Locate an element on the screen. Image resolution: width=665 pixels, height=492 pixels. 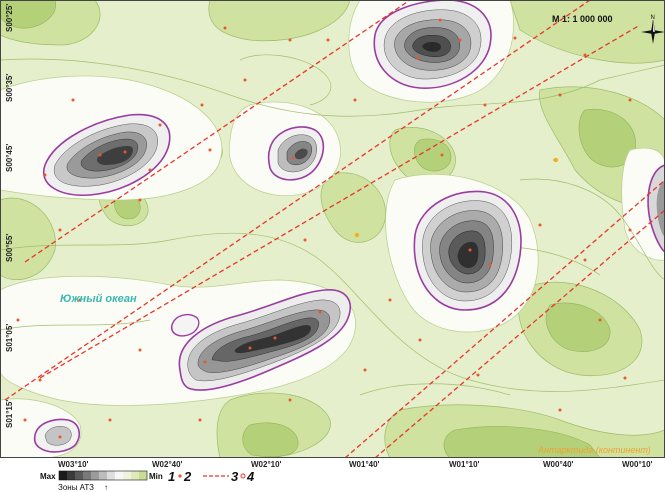
legend: Max Min Зоны АТЗ ↑ 1 2 3 4 is located at coordinates (147, 480).